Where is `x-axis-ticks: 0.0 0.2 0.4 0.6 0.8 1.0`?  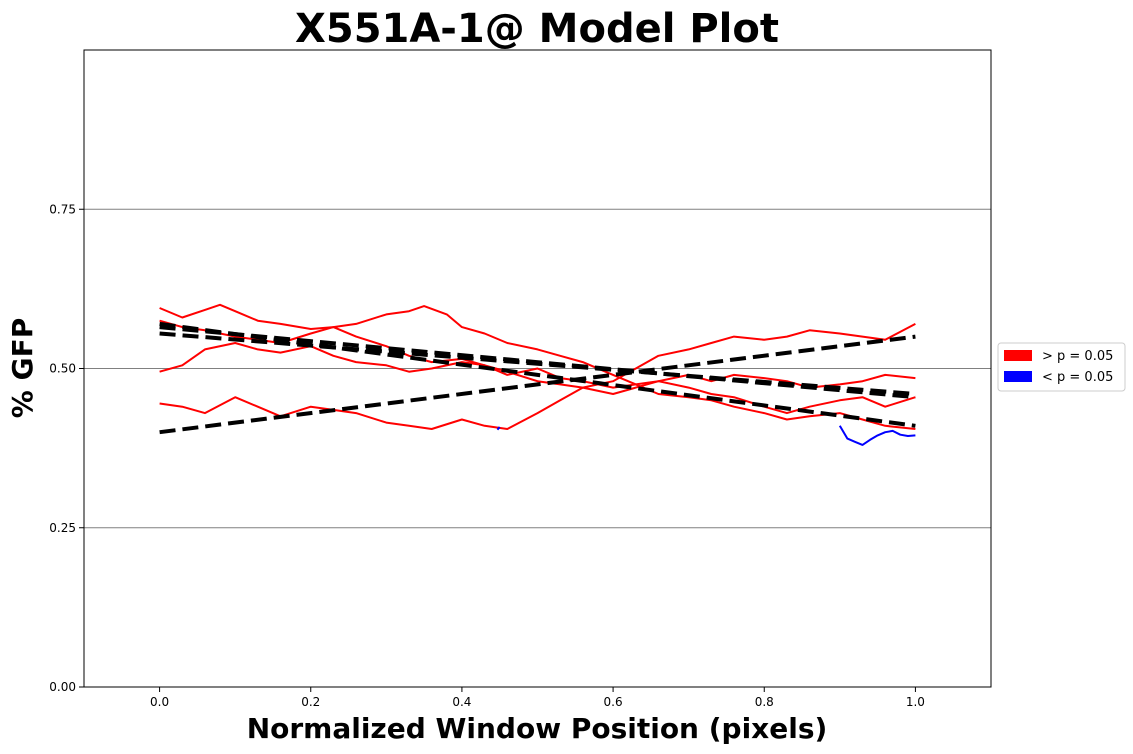
x-axis-ticks: 0.0 0.2 0.4 0.6 0.8 1.0 is located at coordinates (537, 698).